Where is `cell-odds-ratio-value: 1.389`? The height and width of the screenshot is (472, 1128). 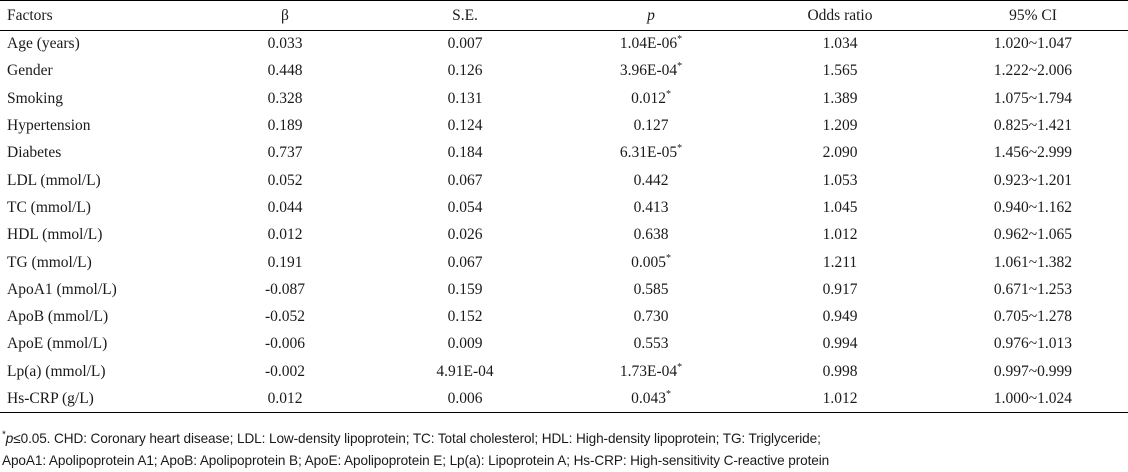
cell-odds-ratio-value: 1.389 is located at coordinates (840, 98).